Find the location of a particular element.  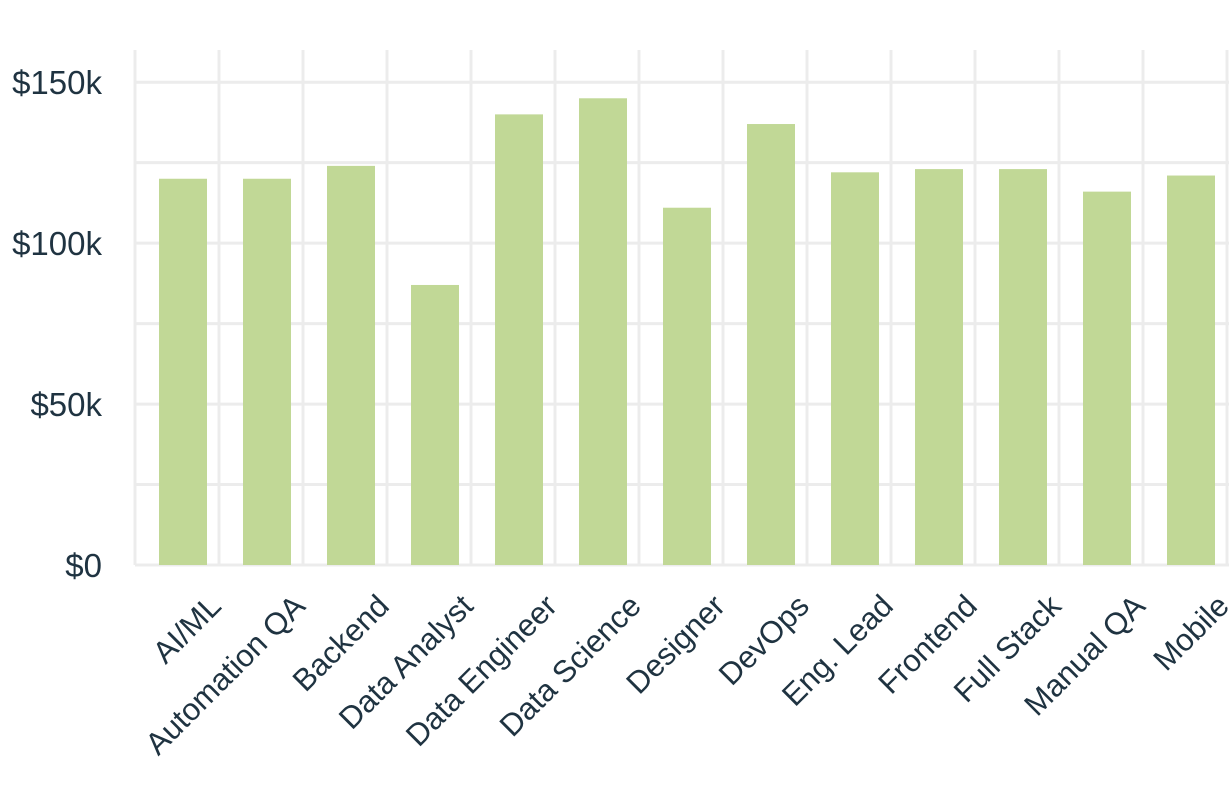

x-tick-label: Mobile is located at coordinates (1187, 632).